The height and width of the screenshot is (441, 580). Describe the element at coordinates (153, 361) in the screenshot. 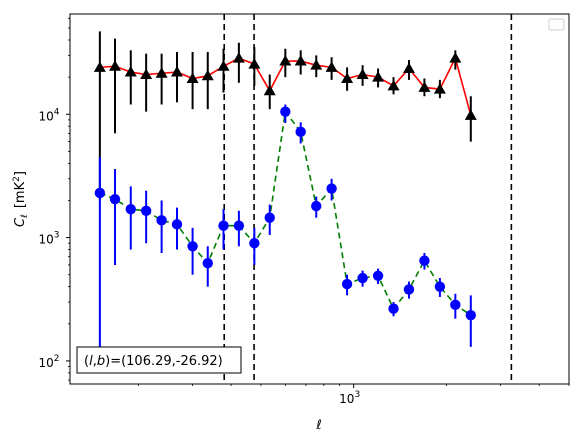

I see `annotation-text: (l,b)=(106.29,-26.92)` at that location.